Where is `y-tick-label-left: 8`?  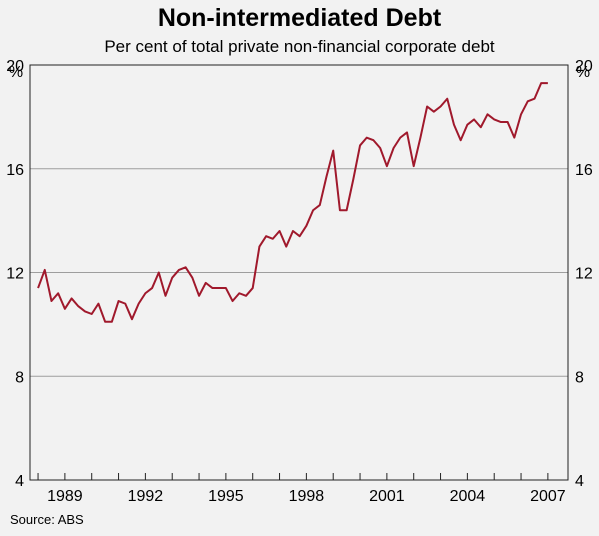
y-tick-label-left: 8 is located at coordinates (19, 377).